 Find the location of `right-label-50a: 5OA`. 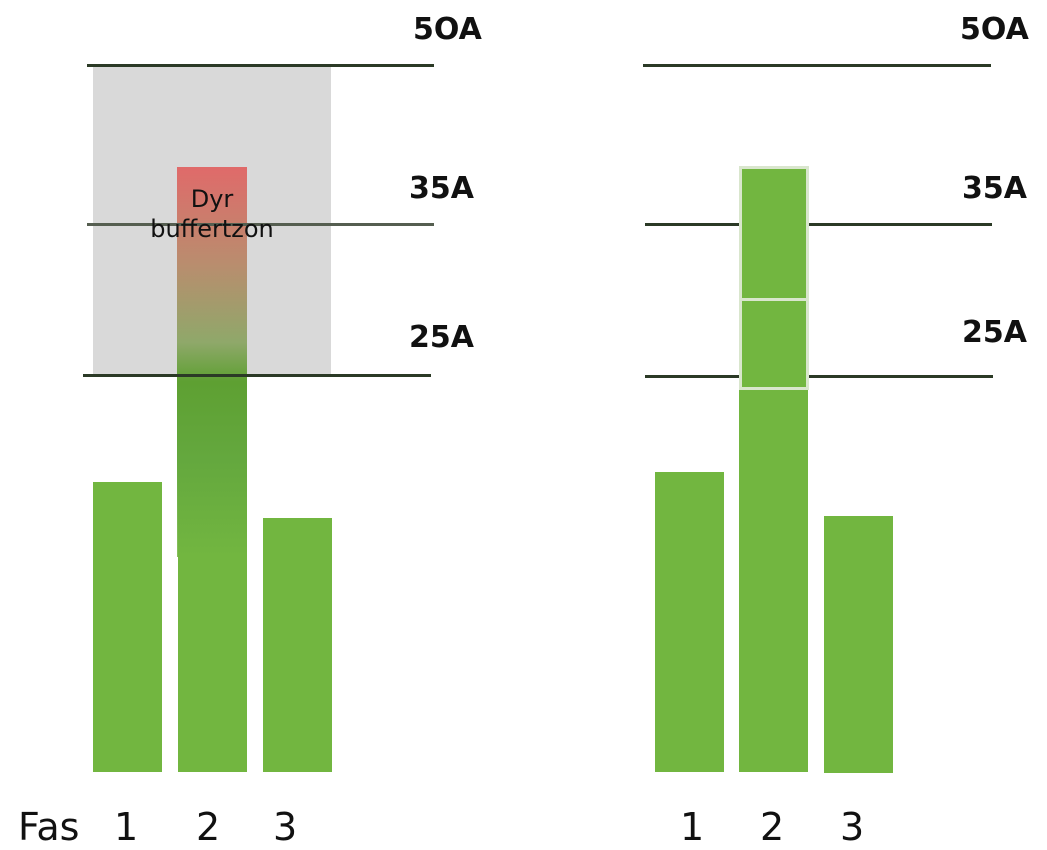

right-label-50a: 5OA is located at coordinates (994, 29).